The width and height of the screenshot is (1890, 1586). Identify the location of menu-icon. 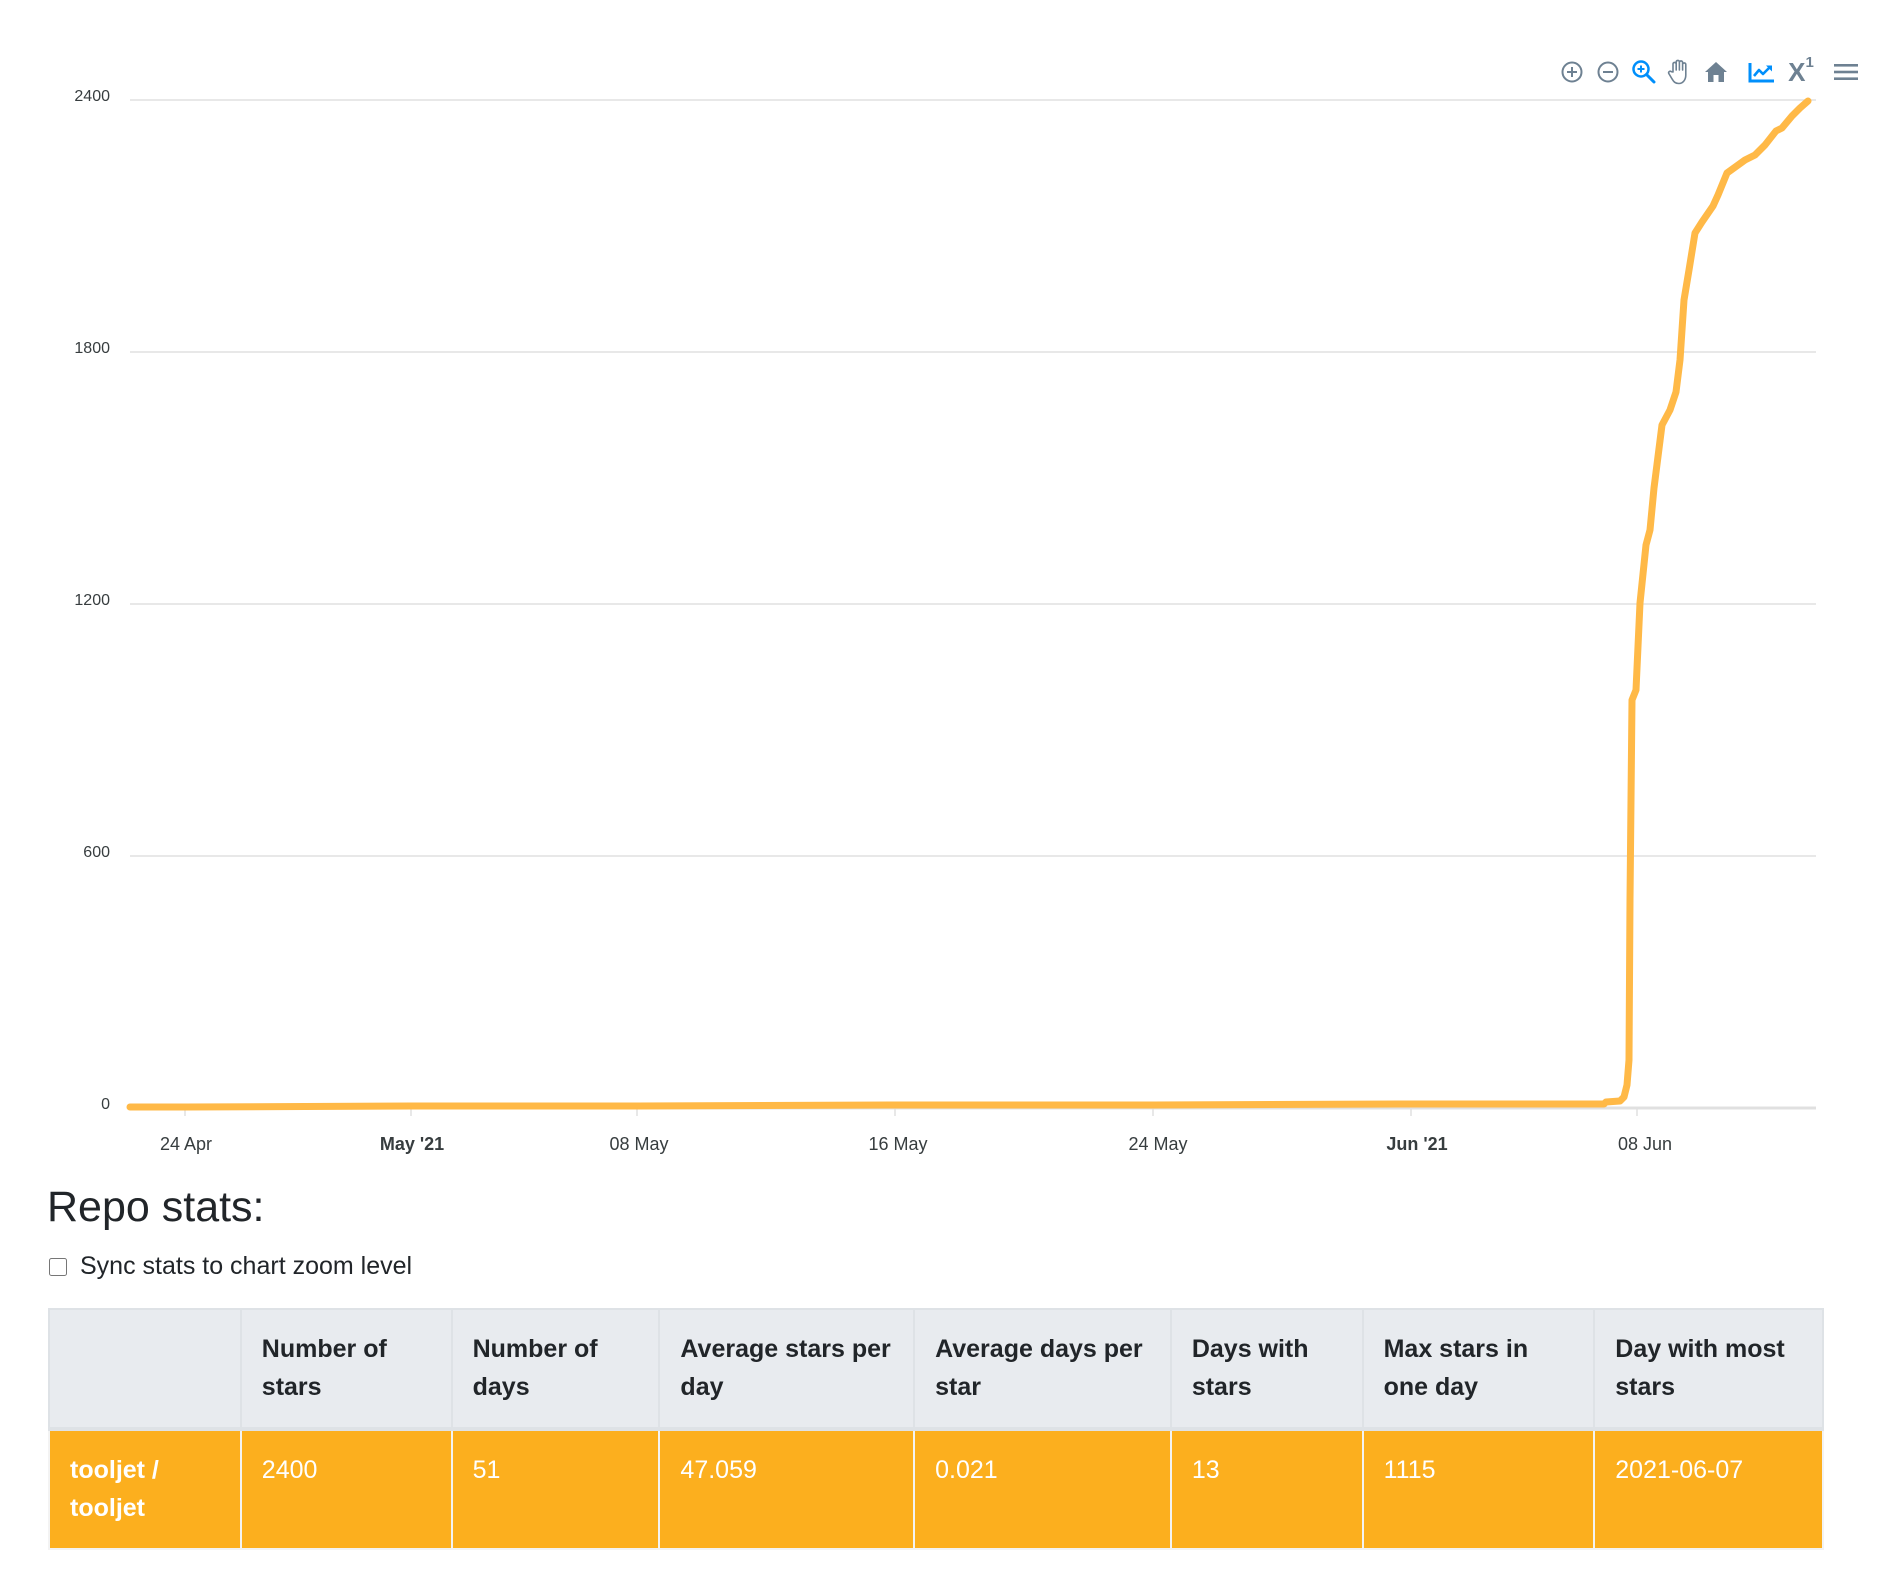
(1846, 72).